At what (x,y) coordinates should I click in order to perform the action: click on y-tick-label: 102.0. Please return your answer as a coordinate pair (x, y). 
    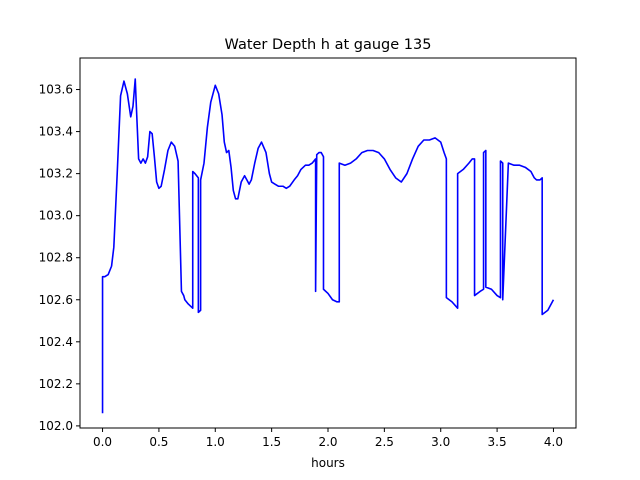
    Looking at the image, I should click on (56, 426).